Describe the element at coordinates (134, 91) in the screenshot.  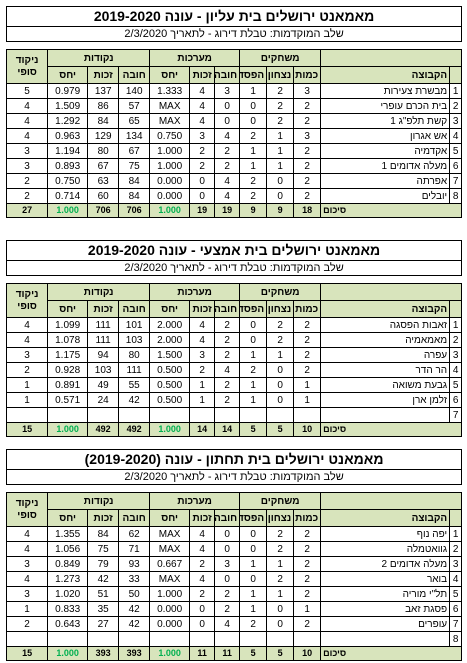
I see `cell: 140` at that location.